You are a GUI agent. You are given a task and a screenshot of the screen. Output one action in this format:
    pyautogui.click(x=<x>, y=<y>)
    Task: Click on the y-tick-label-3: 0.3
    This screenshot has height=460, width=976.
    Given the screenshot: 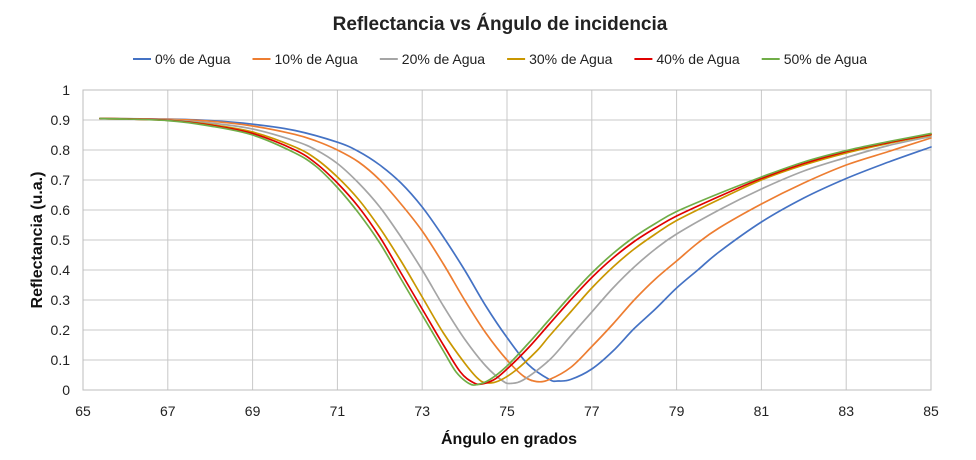 What is the action you would take?
    pyautogui.click(x=61, y=300)
    